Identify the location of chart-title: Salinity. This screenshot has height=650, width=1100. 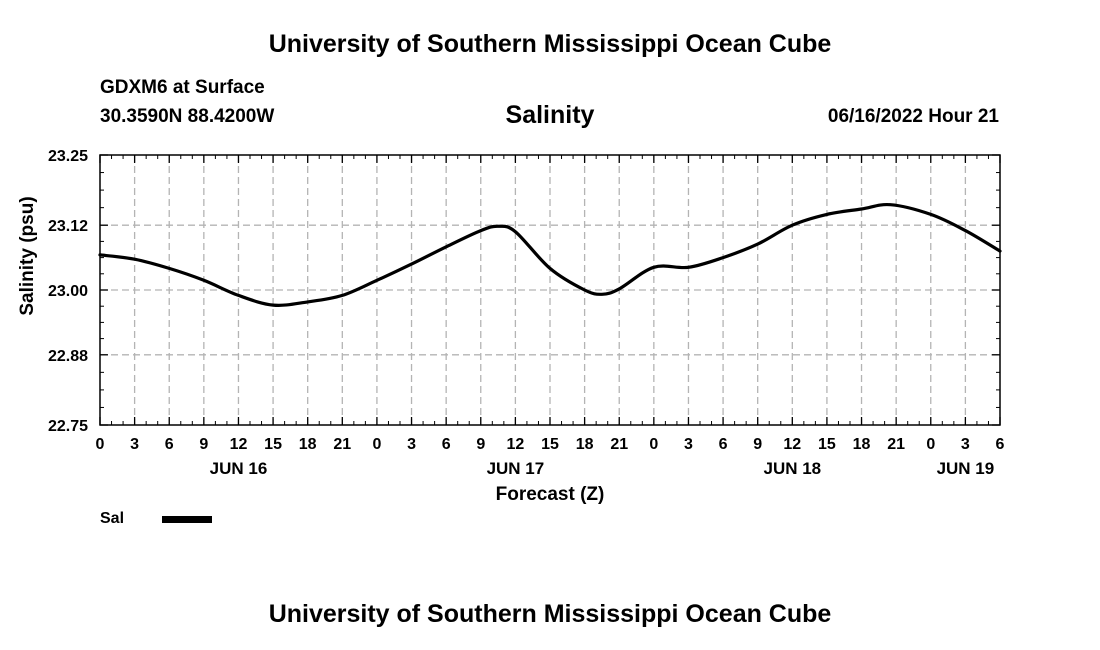
(550, 115).